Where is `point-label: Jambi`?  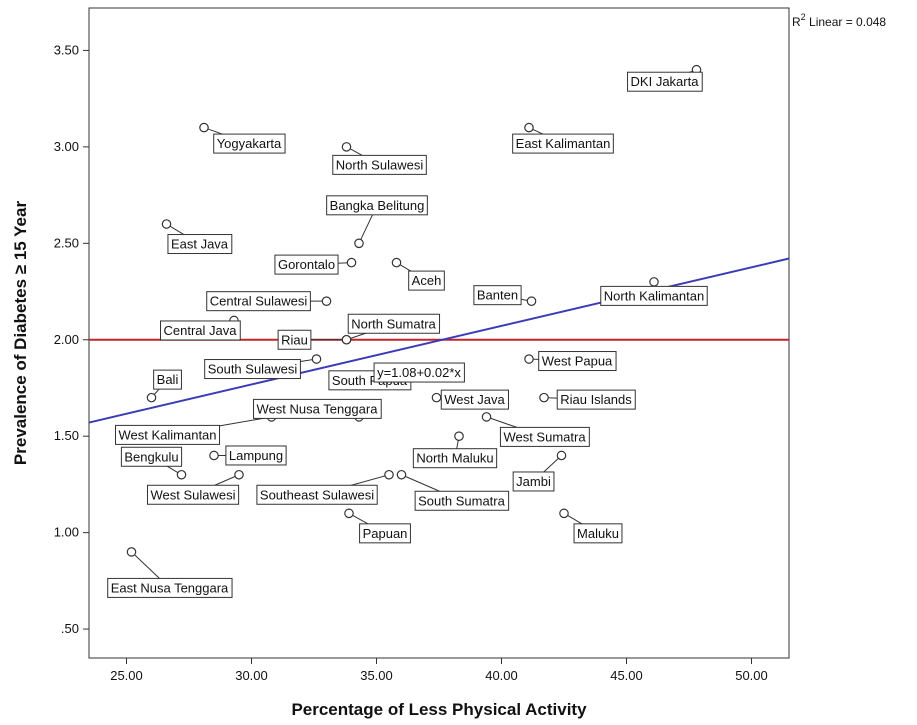
point-label: Jambi is located at coordinates (533, 481).